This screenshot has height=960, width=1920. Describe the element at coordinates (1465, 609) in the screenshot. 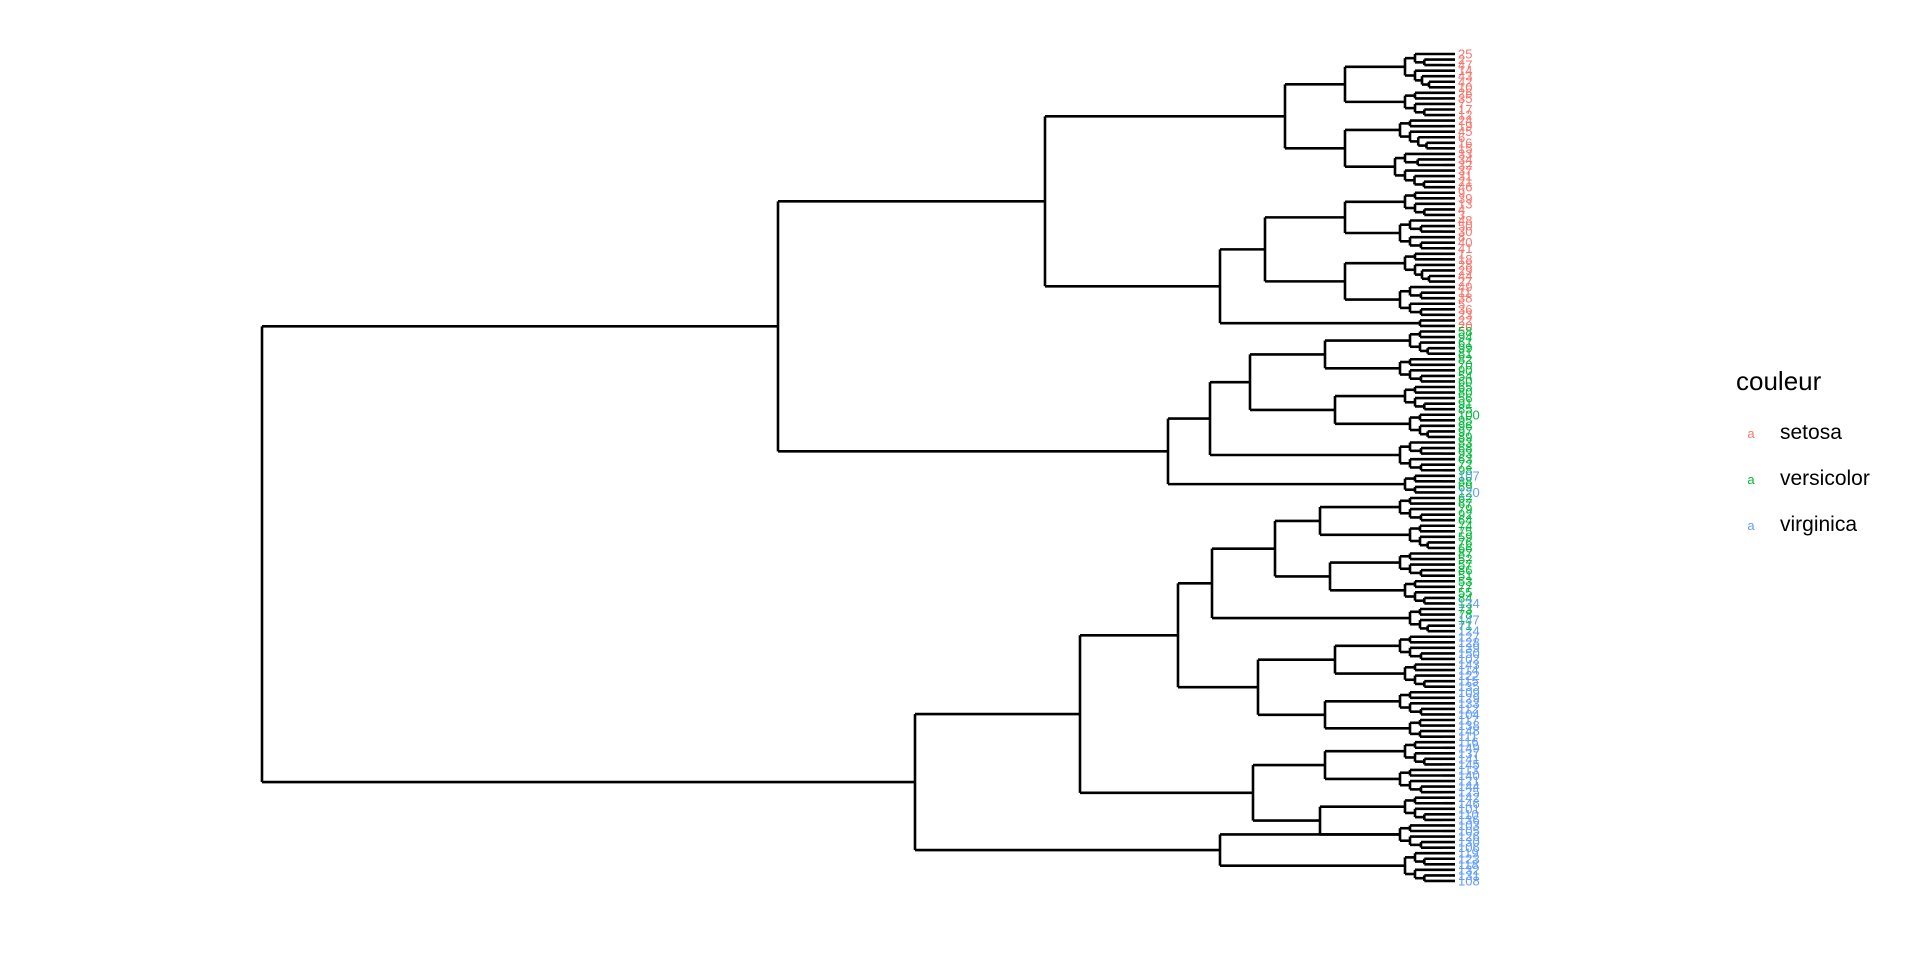

I see `leaf-label: 73` at that location.